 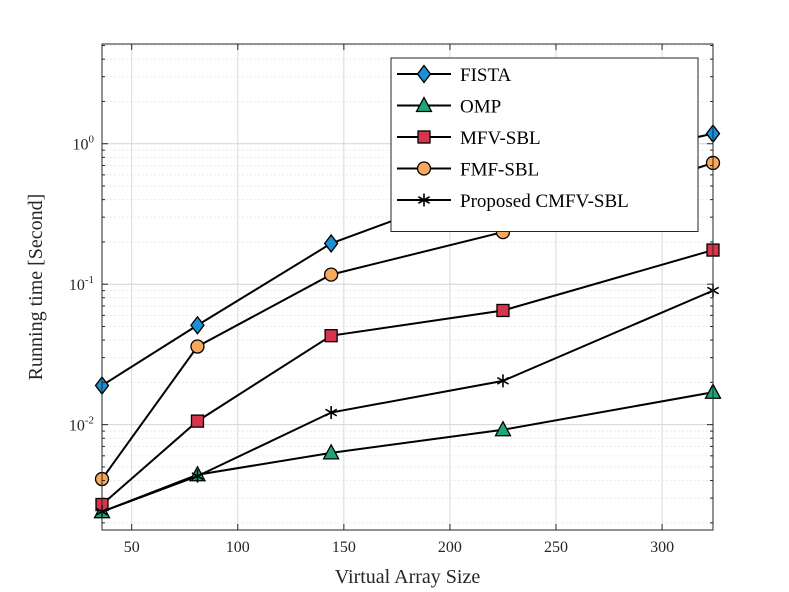 What do you see at coordinates (486, 75) in the screenshot?
I see `legend-label: FISTA` at bounding box center [486, 75].